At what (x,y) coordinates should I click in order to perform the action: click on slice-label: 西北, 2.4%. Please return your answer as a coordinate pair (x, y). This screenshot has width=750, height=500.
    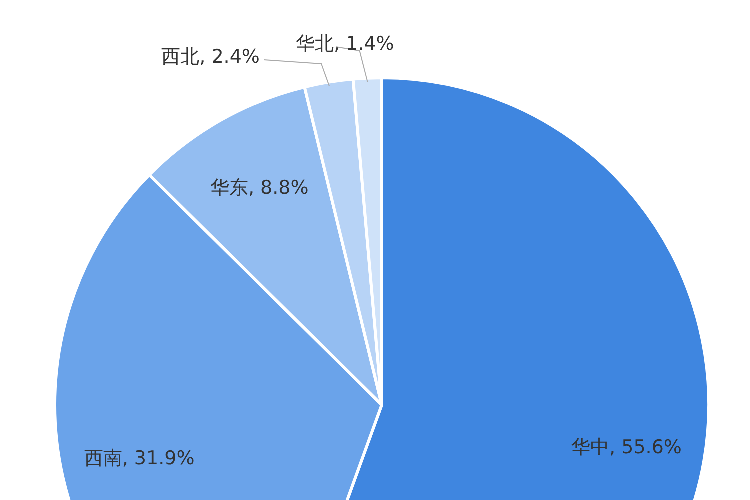
    Looking at the image, I should click on (211, 57).